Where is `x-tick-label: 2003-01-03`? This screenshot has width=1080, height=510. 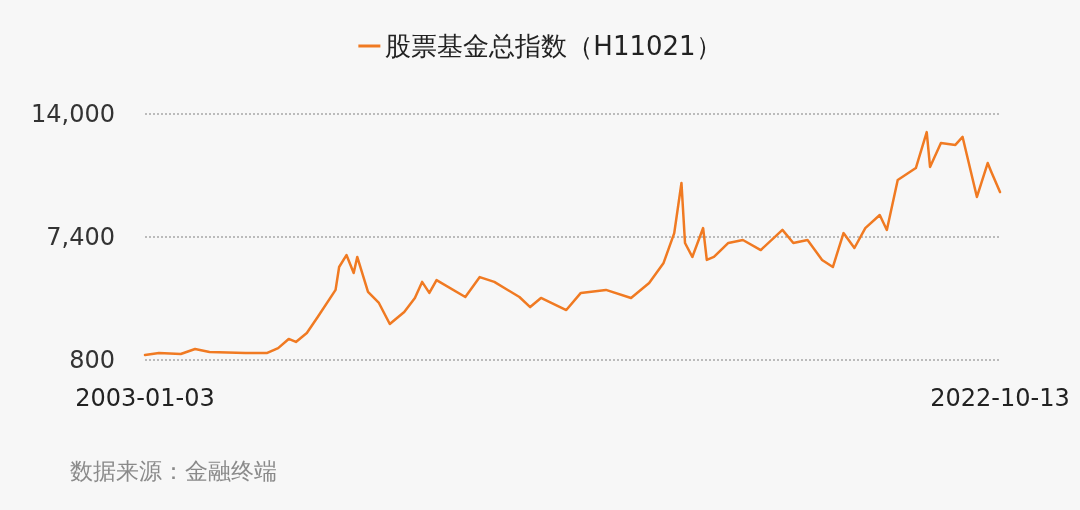
x-tick-label: 2003-01-03 is located at coordinates (145, 398).